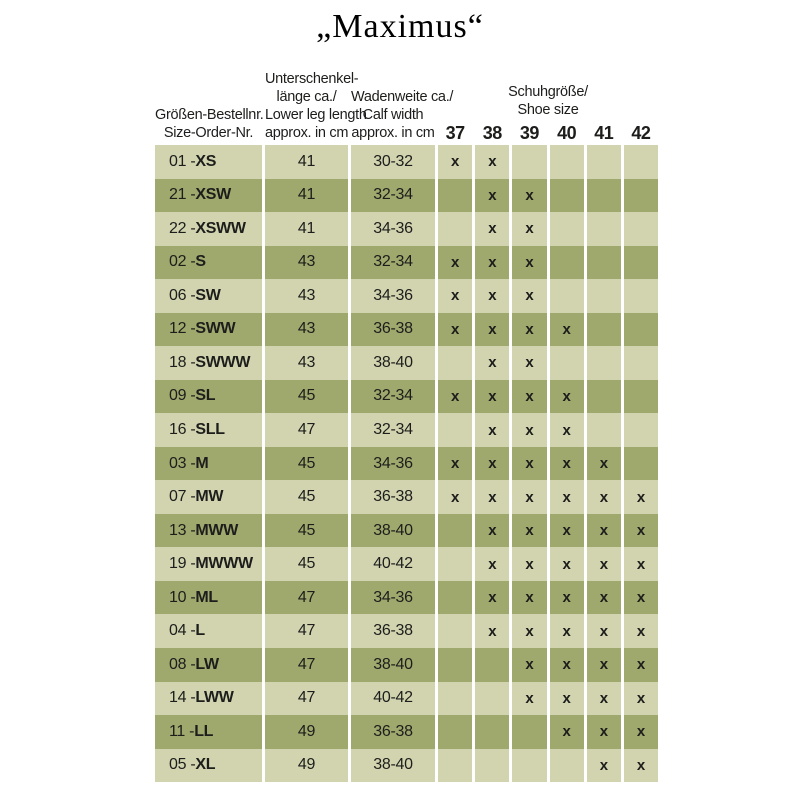 This screenshot has width=800, height=800. Describe the element at coordinates (306, 195) in the screenshot. I see `cell-leg-length: 41` at that location.